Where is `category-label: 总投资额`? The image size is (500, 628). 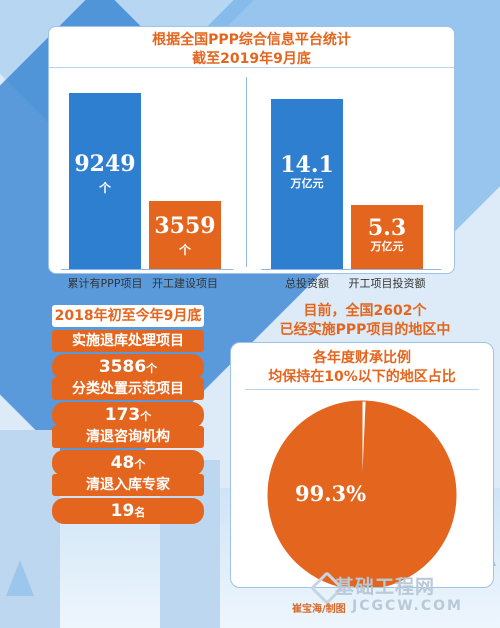 category-label: 总投资额 is located at coordinates (307, 283).